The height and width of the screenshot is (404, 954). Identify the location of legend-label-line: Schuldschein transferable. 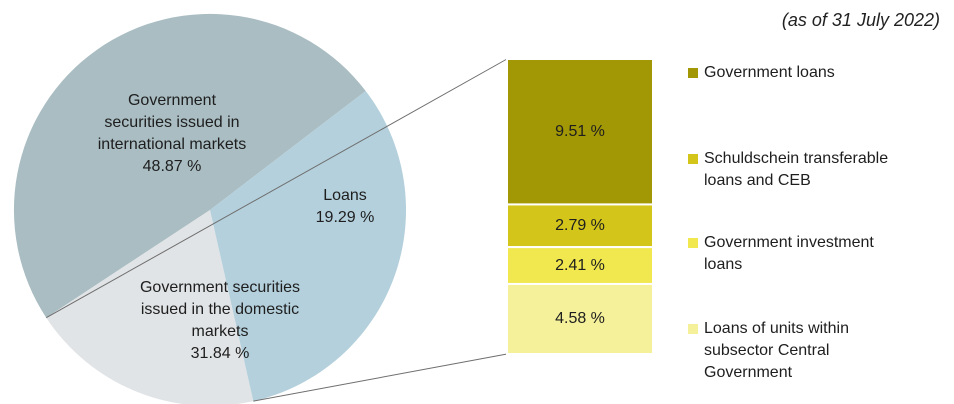
(796, 158).